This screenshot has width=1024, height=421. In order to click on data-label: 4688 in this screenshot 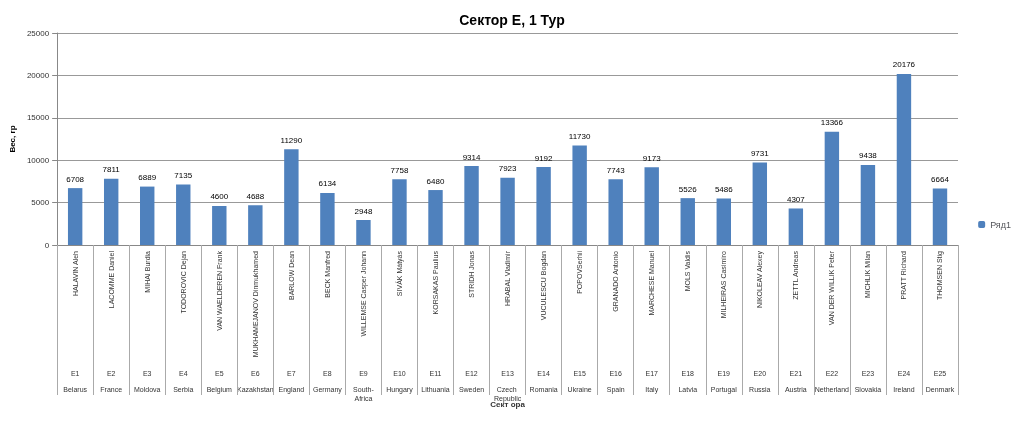, I will do `click(255, 196)`.